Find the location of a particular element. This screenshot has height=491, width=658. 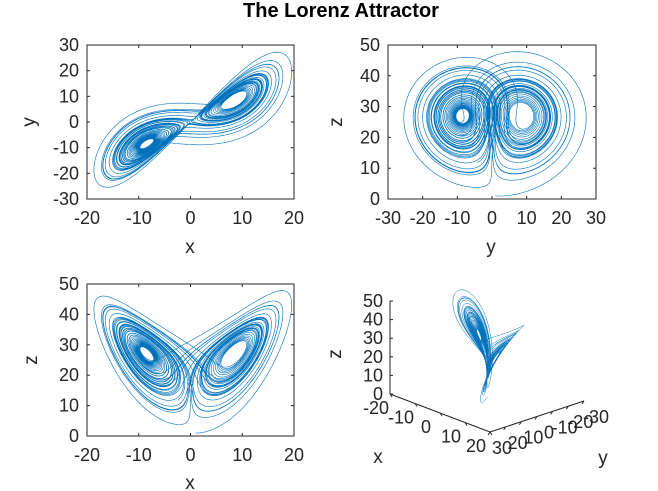

x-tick-label: 30 is located at coordinates (596, 218).